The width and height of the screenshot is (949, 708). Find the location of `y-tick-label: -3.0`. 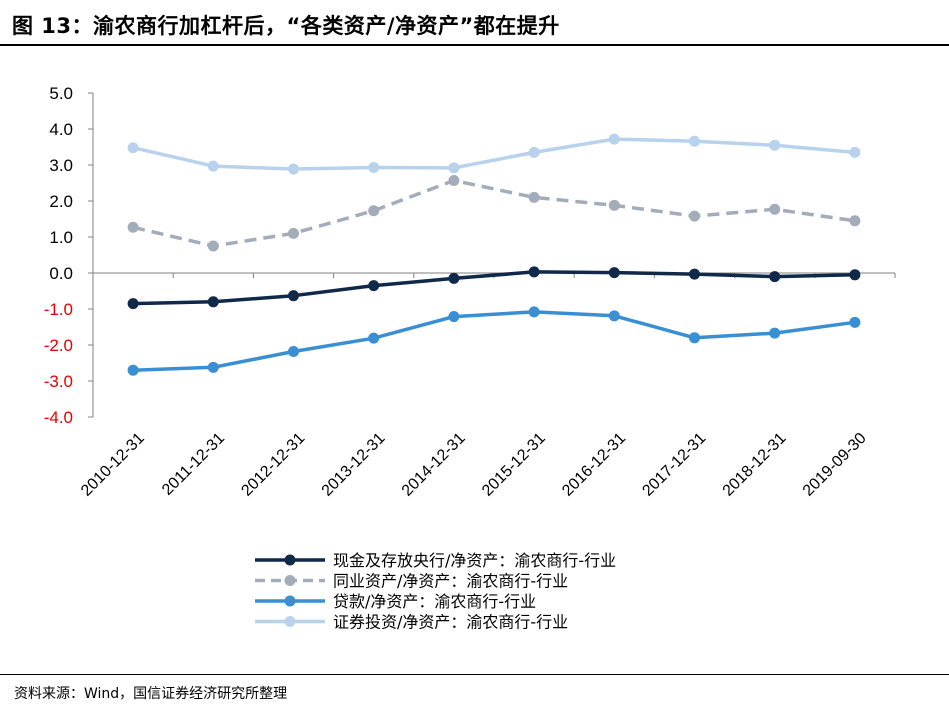

y-tick-label: -3.0 is located at coordinates (58, 381).